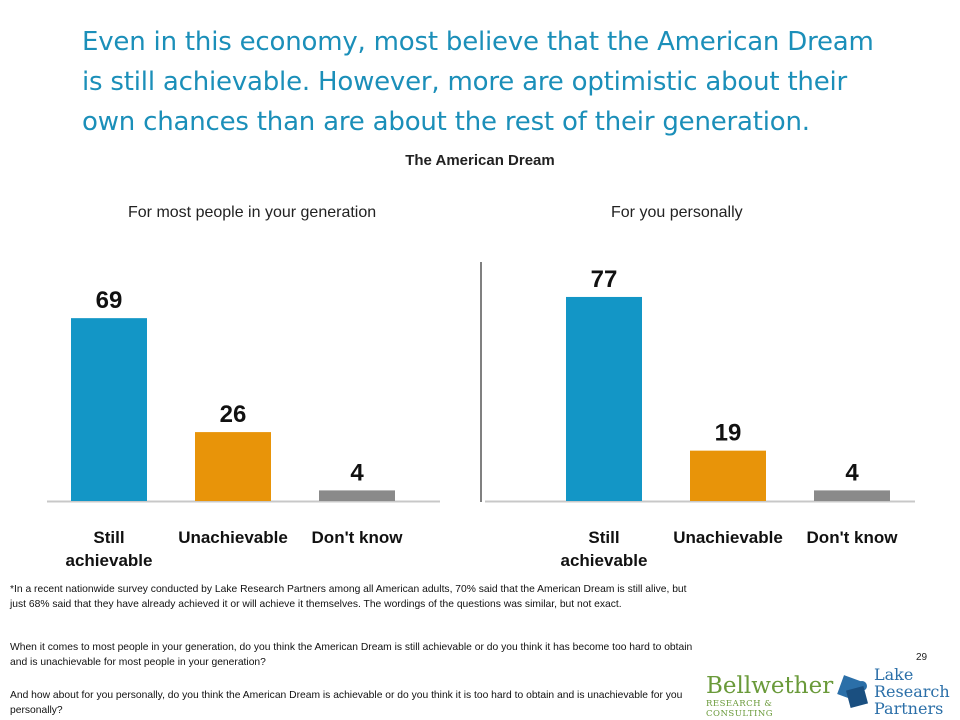  I want to click on bellwether-logo-subtitle: RESEARCH & CONSULTING, so click(740, 709).